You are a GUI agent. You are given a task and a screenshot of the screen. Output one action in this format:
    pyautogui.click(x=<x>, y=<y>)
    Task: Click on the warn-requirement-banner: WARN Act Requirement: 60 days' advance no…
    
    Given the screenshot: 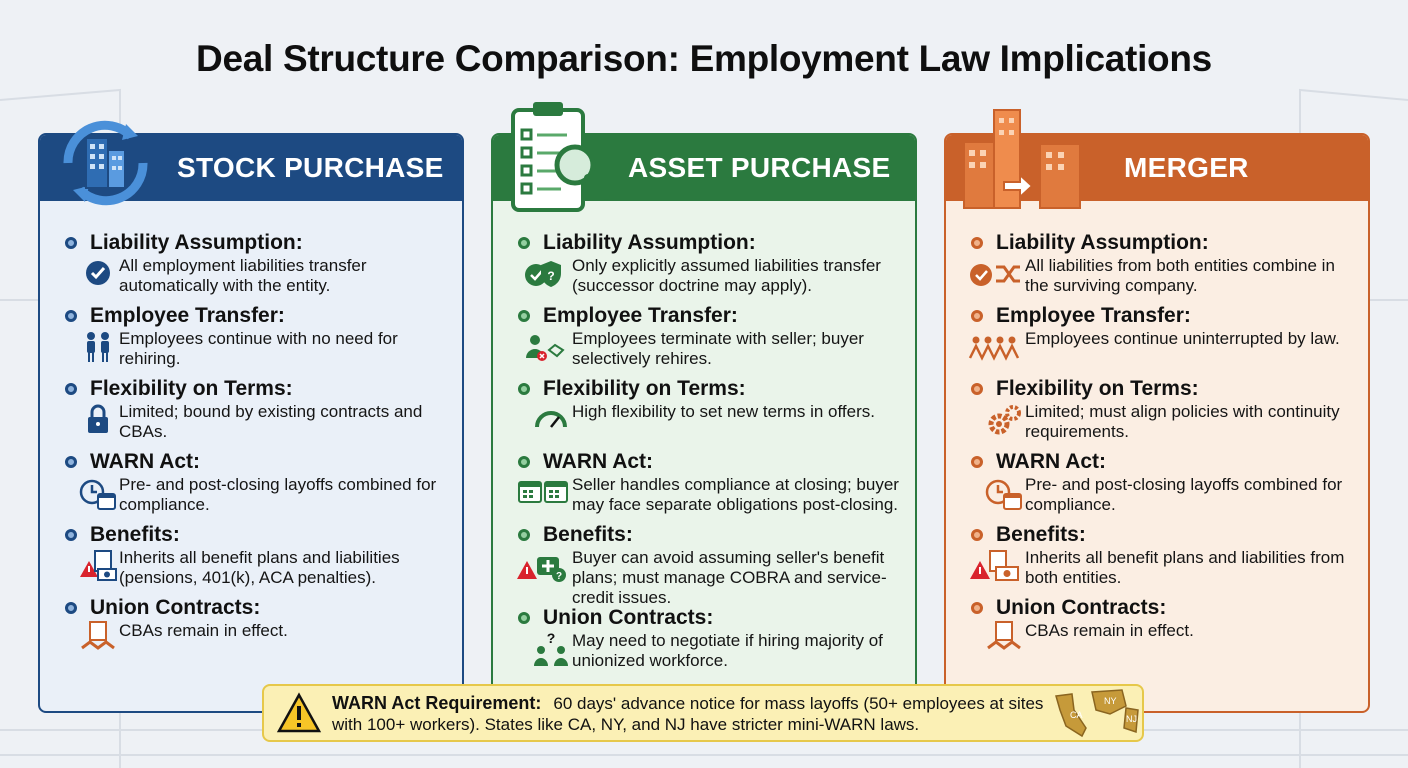 What is the action you would take?
    pyautogui.click(x=703, y=713)
    